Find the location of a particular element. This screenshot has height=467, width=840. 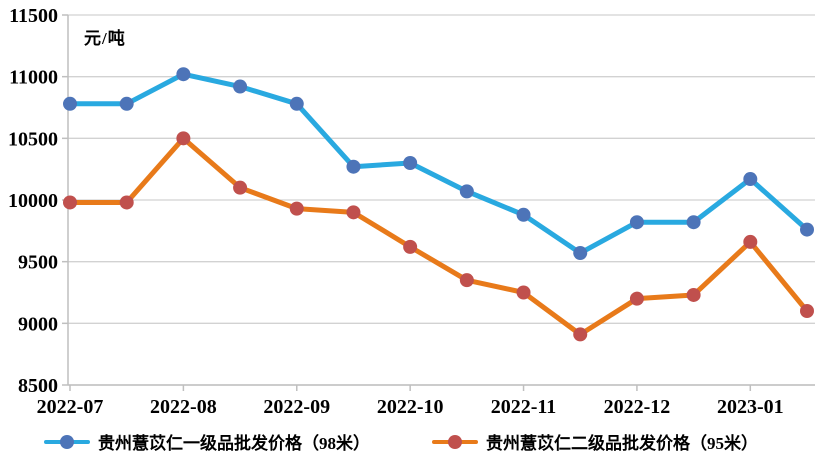

legend-label-grade1: 贵州薏苡仁一级品批发价格（98米） is located at coordinates (234, 443).